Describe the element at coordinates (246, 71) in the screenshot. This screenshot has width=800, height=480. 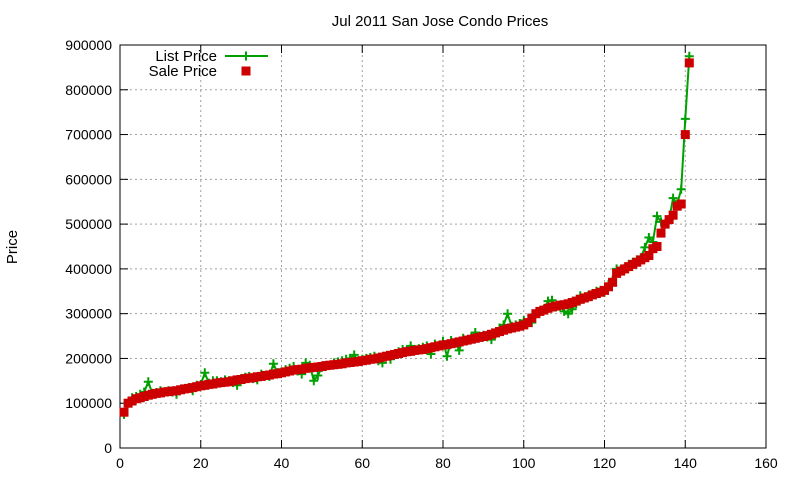
I see `legend-marker-sale-price` at that location.